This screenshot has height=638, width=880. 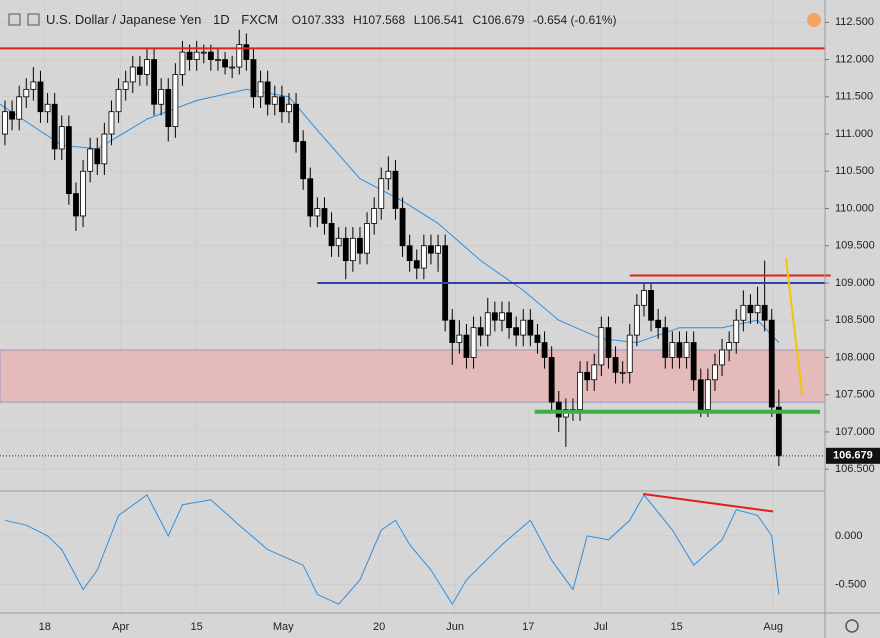 What do you see at coordinates (849, 536) in the screenshot?
I see `y-tick-label: 0.000` at bounding box center [849, 536].